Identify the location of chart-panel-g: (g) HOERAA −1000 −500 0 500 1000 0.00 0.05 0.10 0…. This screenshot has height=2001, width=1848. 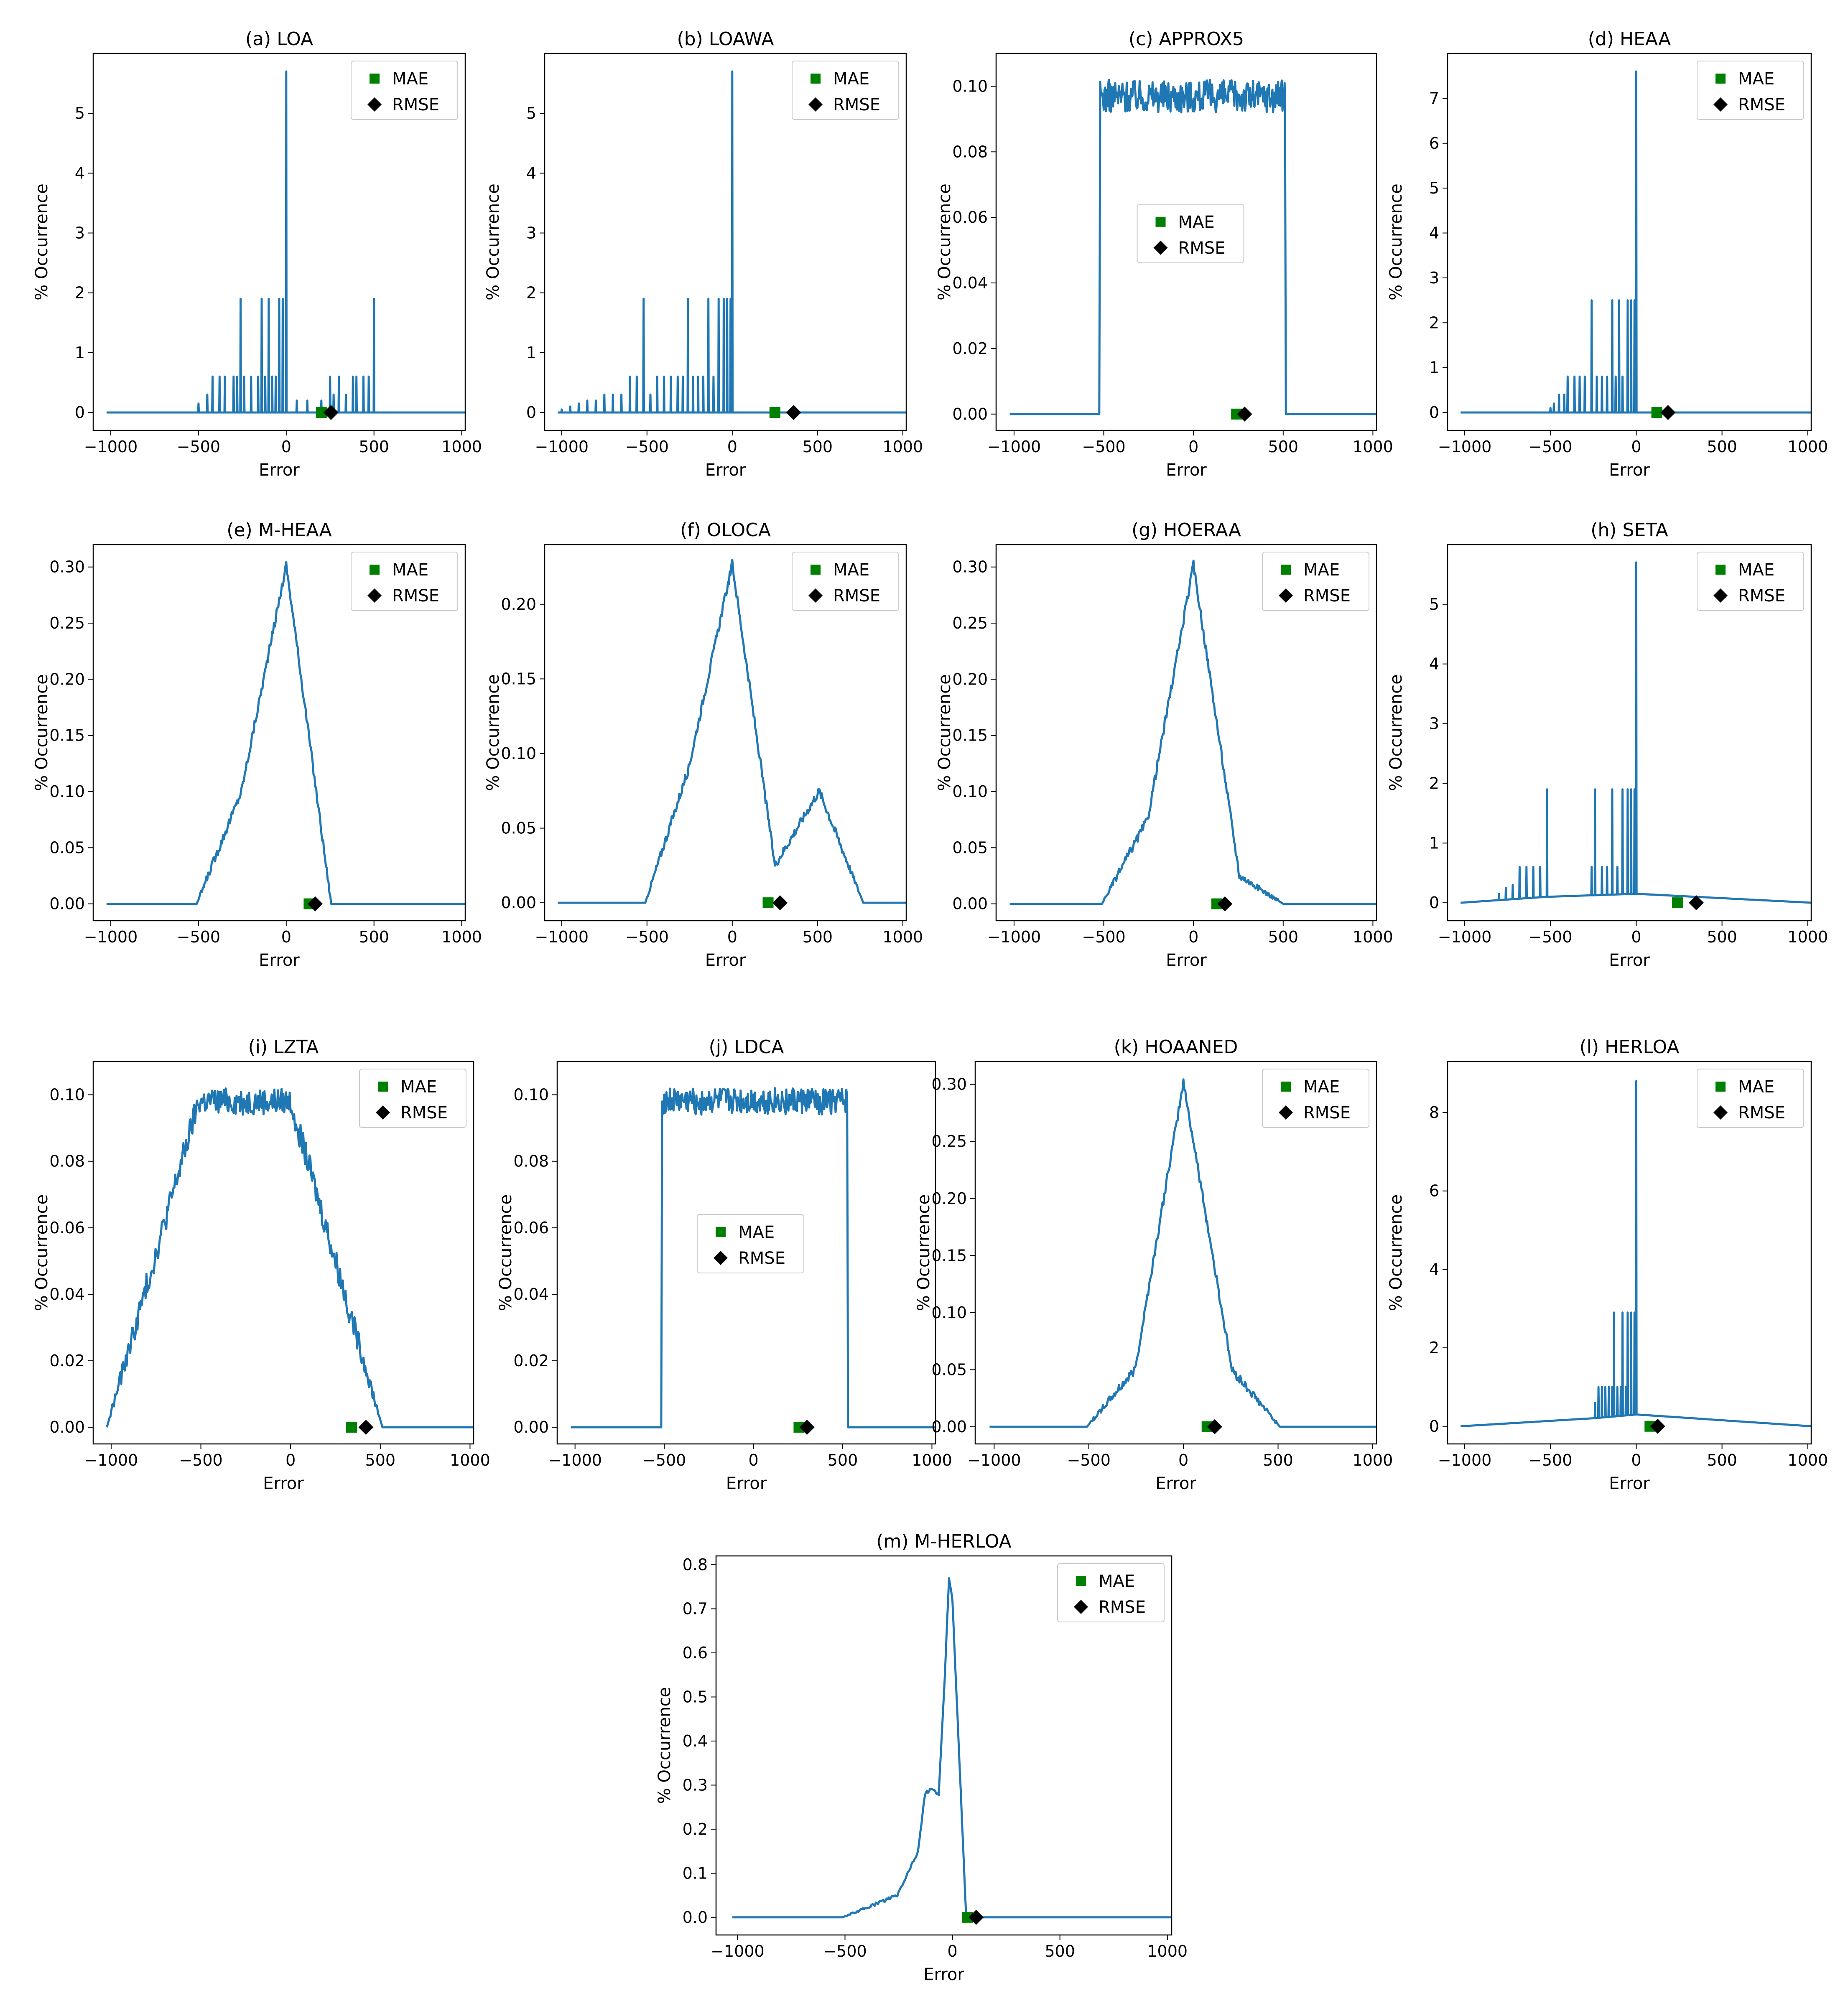
(1164, 744).